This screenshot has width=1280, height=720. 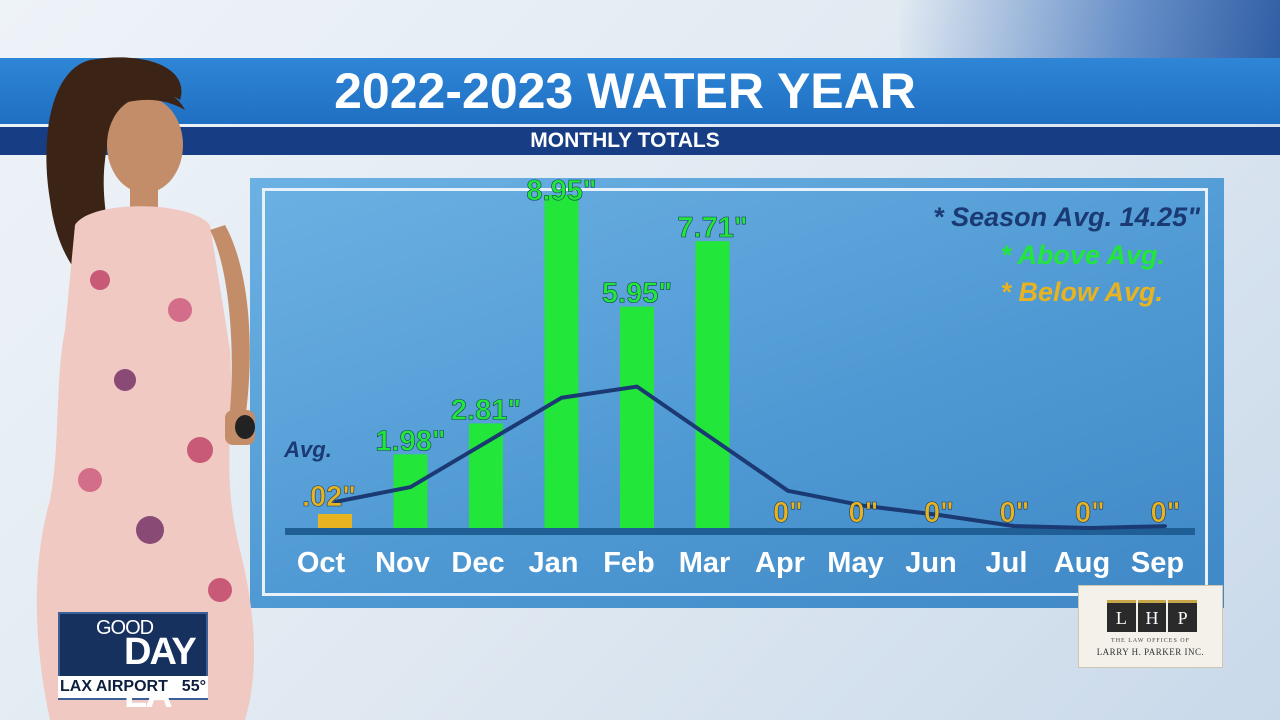 I want to click on value-label-oct: .02", so click(x=329, y=497).